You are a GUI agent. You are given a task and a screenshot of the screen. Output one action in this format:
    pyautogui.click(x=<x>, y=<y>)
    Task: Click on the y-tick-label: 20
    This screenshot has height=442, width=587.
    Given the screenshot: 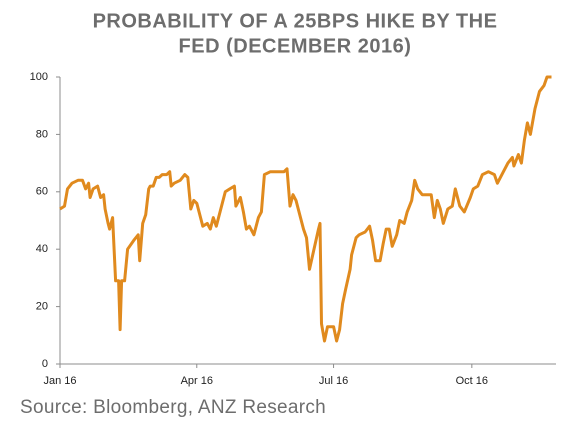 What is the action you would take?
    pyautogui.click(x=42, y=307)
    